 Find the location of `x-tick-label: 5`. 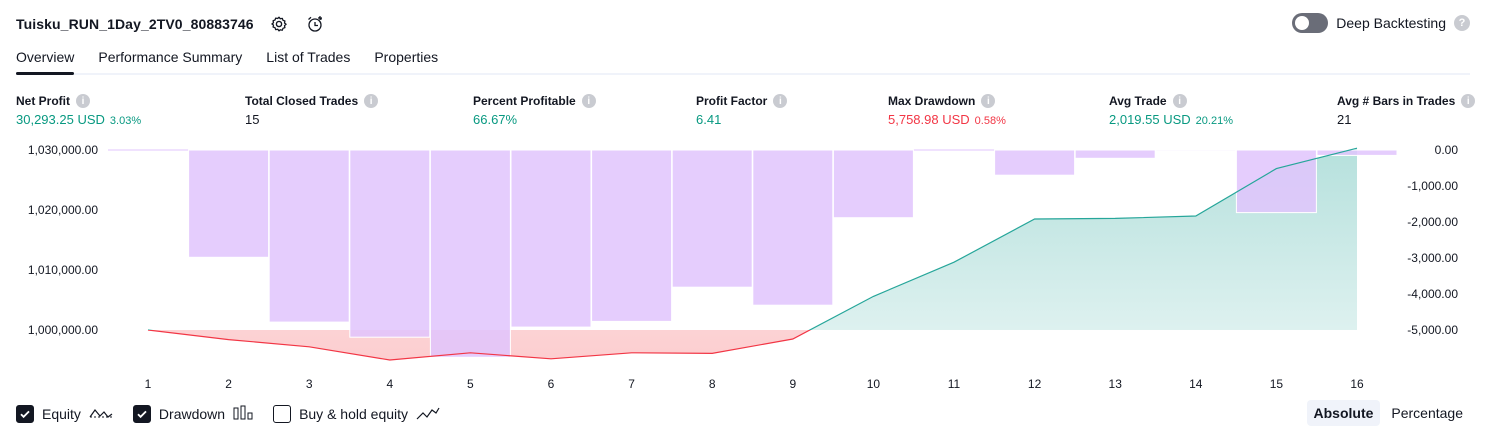

x-tick-label: 5 is located at coordinates (470, 384).